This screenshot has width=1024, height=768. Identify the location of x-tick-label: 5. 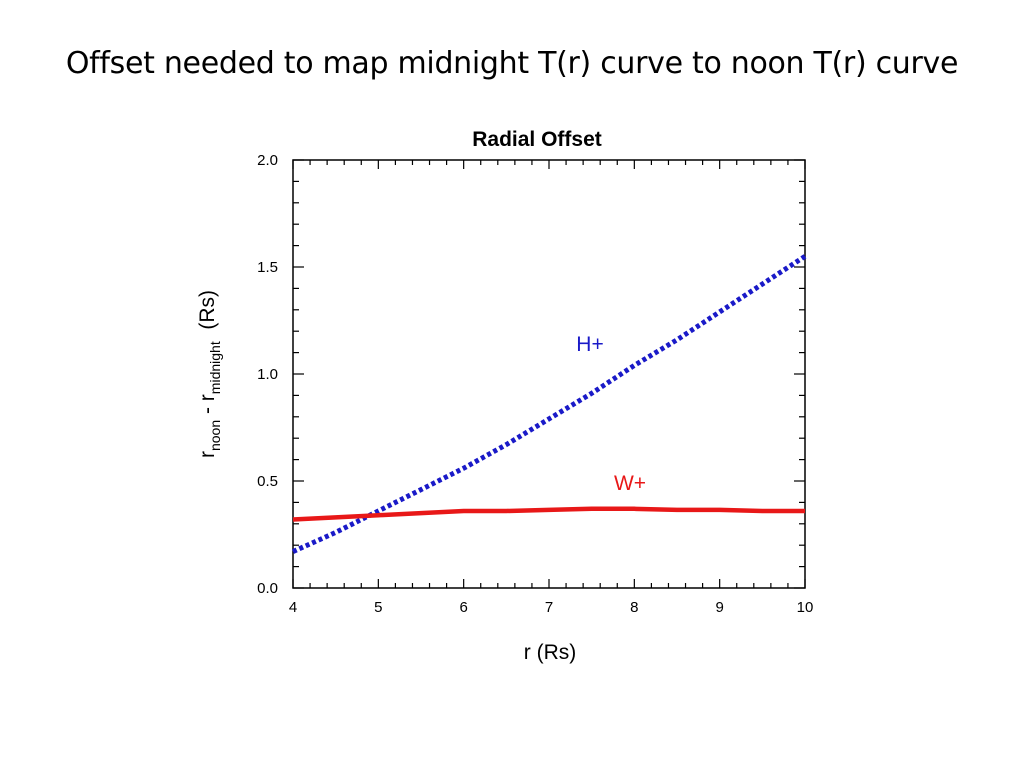
(378, 607).